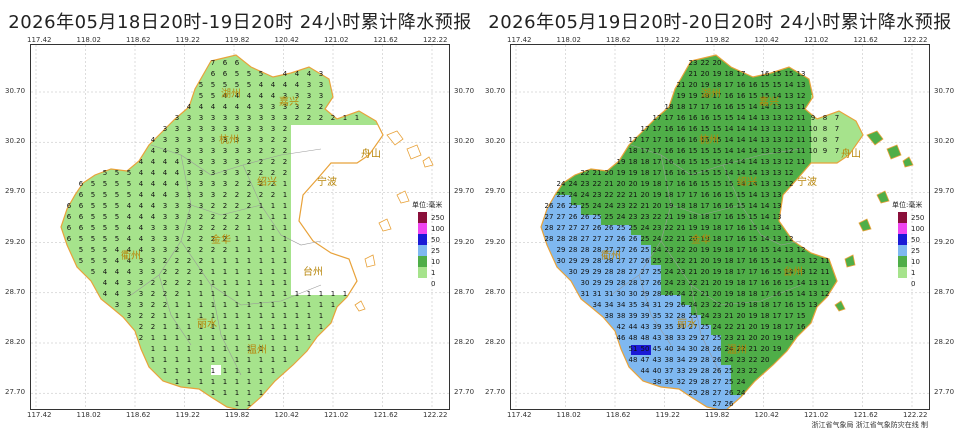 The width and height of the screenshot is (960, 433). I want to click on lat-tick-label: 29.70, so click(464, 191).